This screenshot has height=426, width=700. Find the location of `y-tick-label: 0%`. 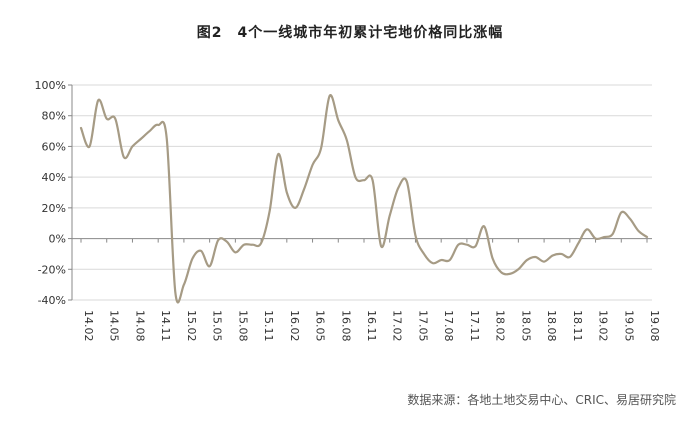

y-tick-label: 0% is located at coordinates (57, 239).